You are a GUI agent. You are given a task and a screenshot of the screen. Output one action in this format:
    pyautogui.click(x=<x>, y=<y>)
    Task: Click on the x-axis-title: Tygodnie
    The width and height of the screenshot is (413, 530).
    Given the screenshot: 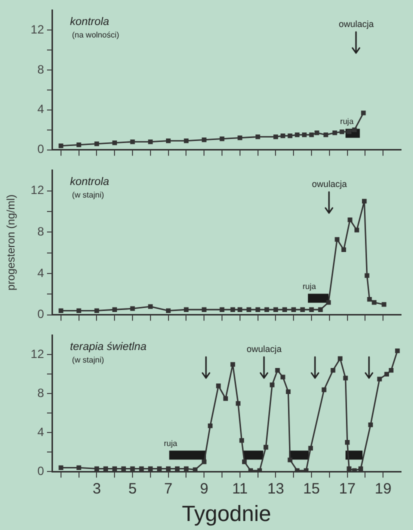 What is the action you would take?
    pyautogui.click(x=227, y=513)
    